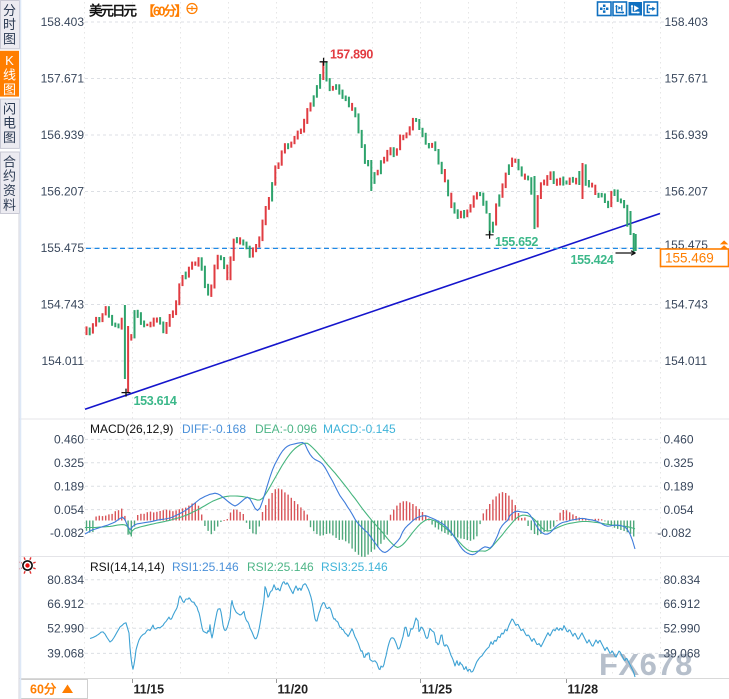  What do you see at coordinates (592, 260) in the screenshot?
I see `svg-text: 155.424` at bounding box center [592, 260].